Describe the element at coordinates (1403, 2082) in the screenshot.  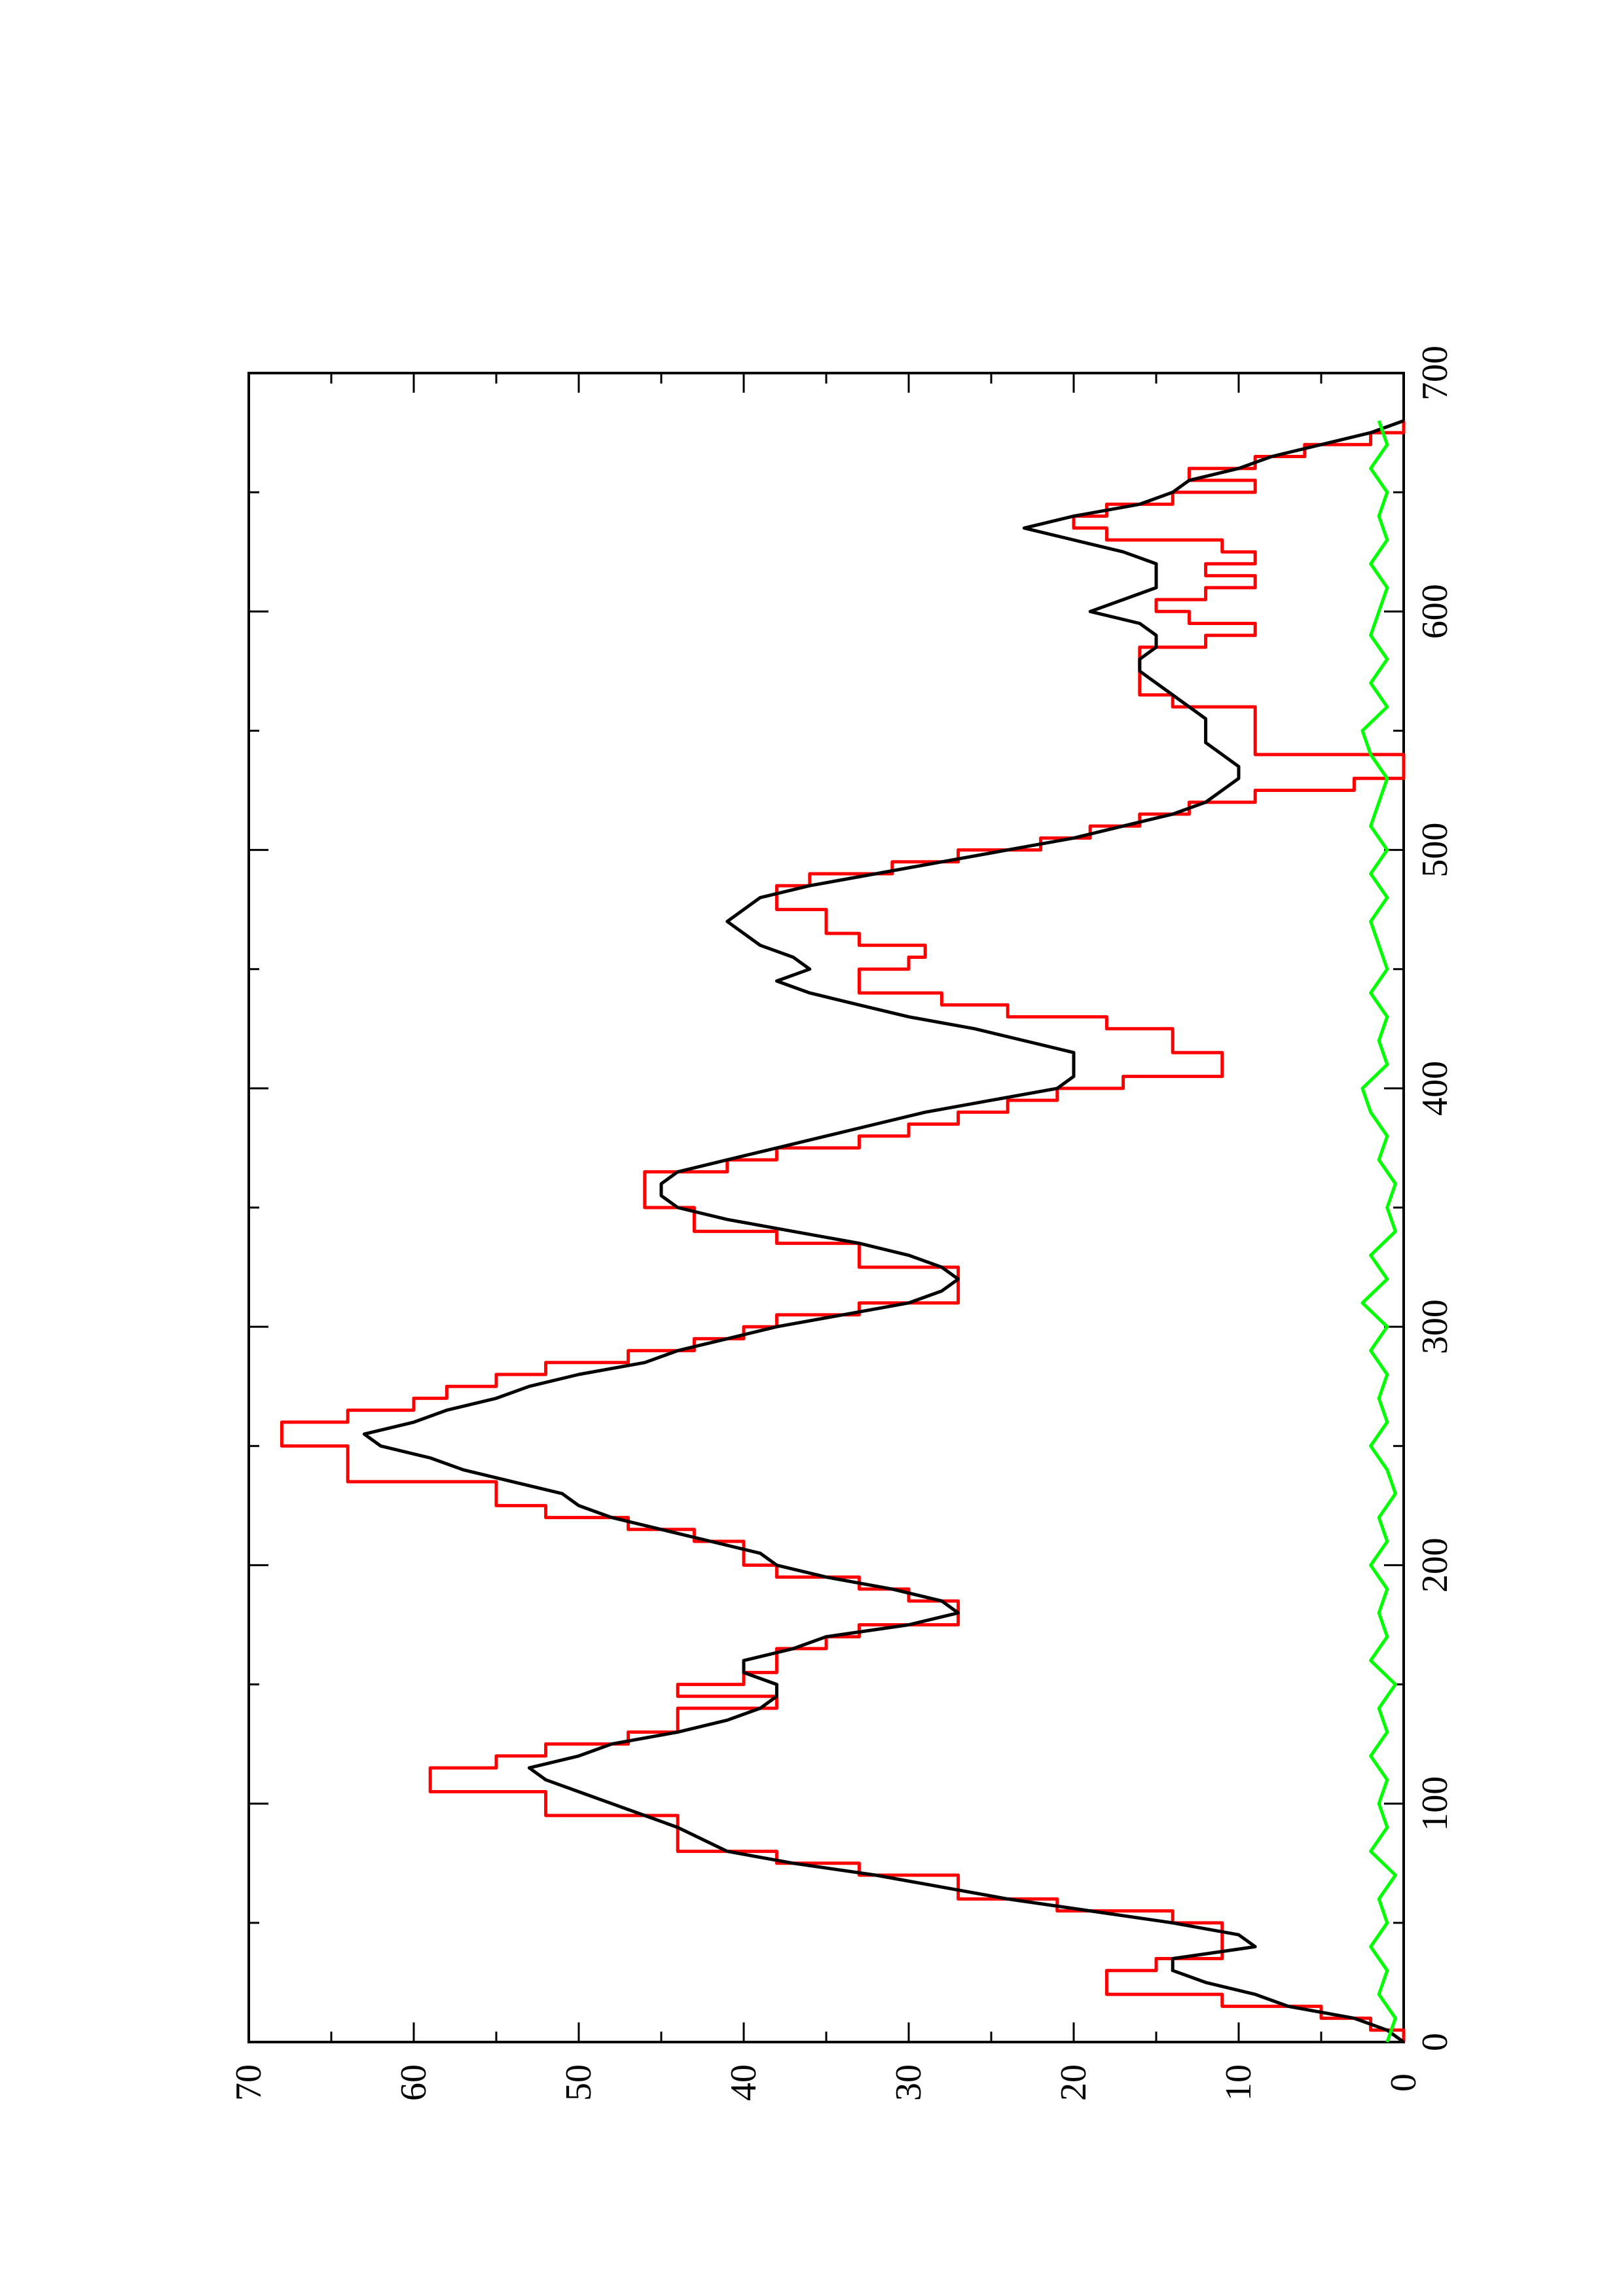
I see `y-tick-label: 0` at that location.